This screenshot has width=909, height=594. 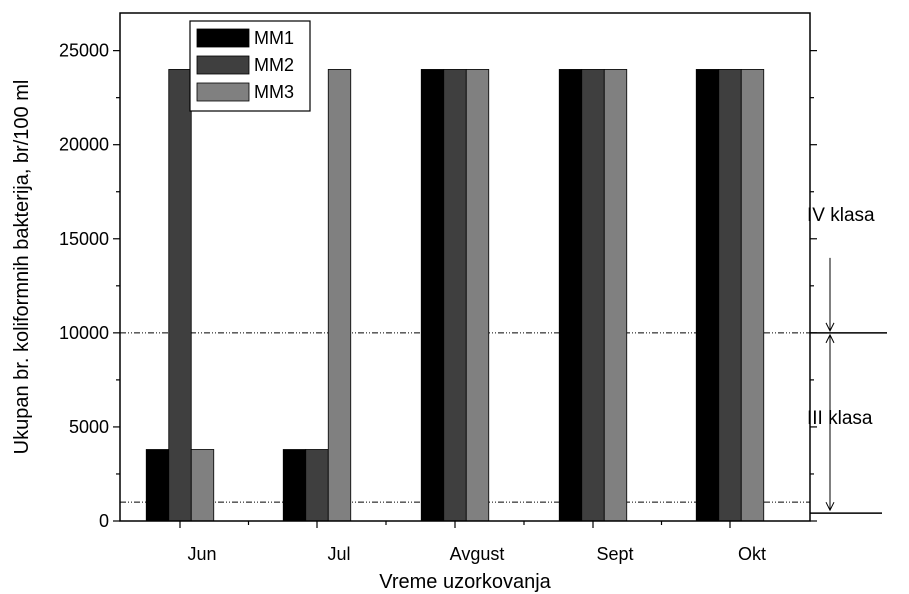 I want to click on iv-class-label: IV klasa, so click(x=841, y=215).